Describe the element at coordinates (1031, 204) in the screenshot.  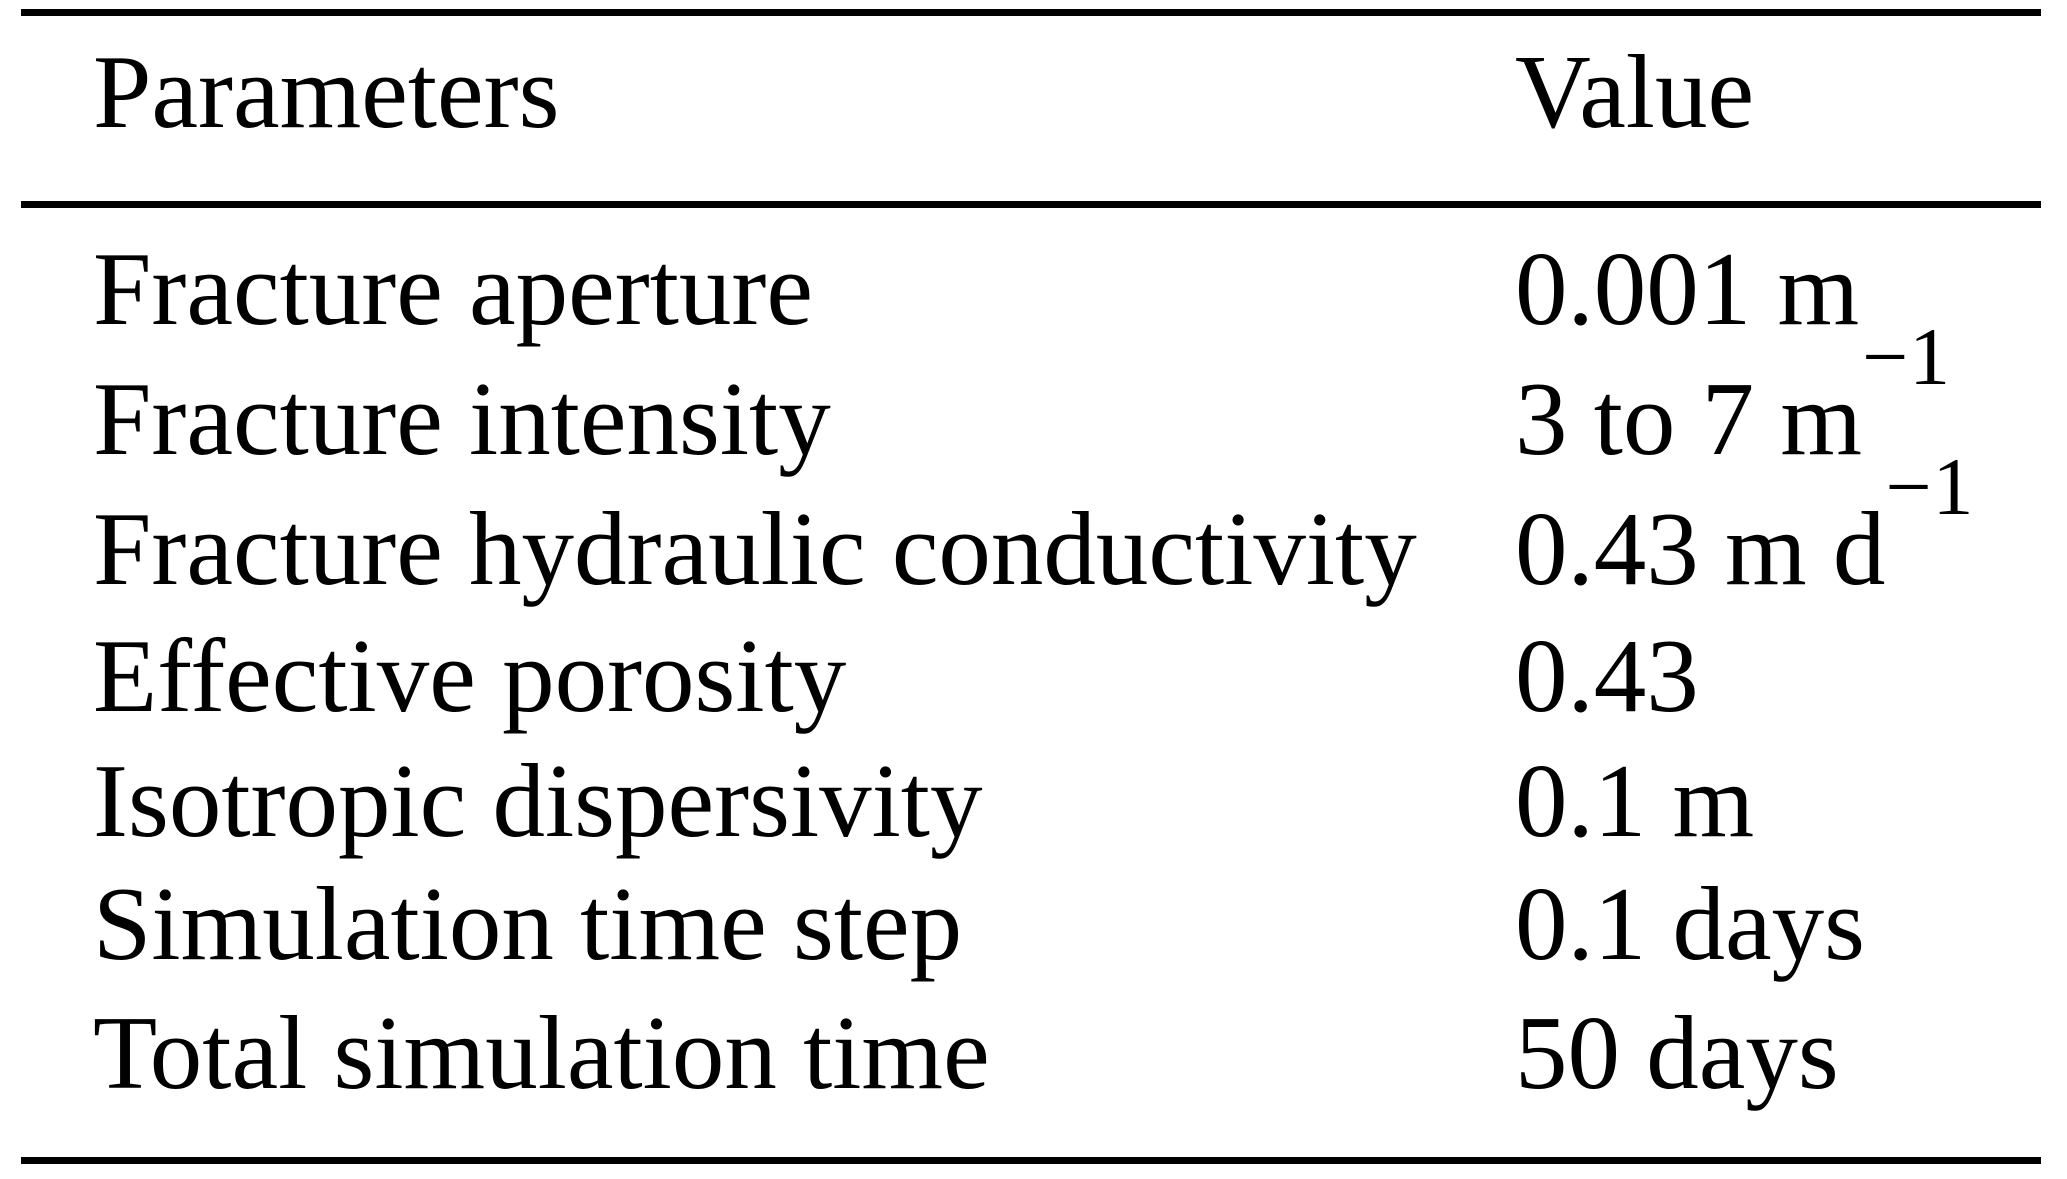
I see `header-rule` at that location.